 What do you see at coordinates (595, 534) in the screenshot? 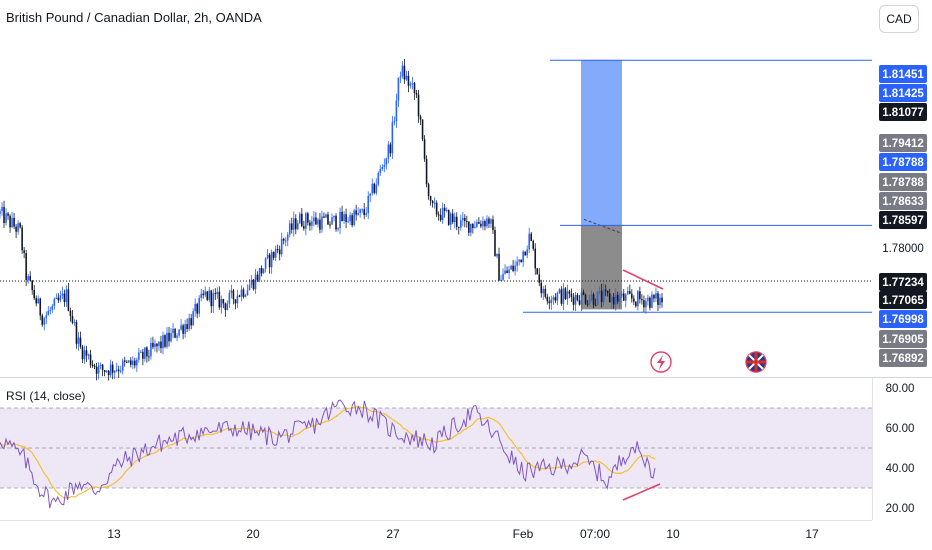
I see `time-tick-label: 07:00` at bounding box center [595, 534].